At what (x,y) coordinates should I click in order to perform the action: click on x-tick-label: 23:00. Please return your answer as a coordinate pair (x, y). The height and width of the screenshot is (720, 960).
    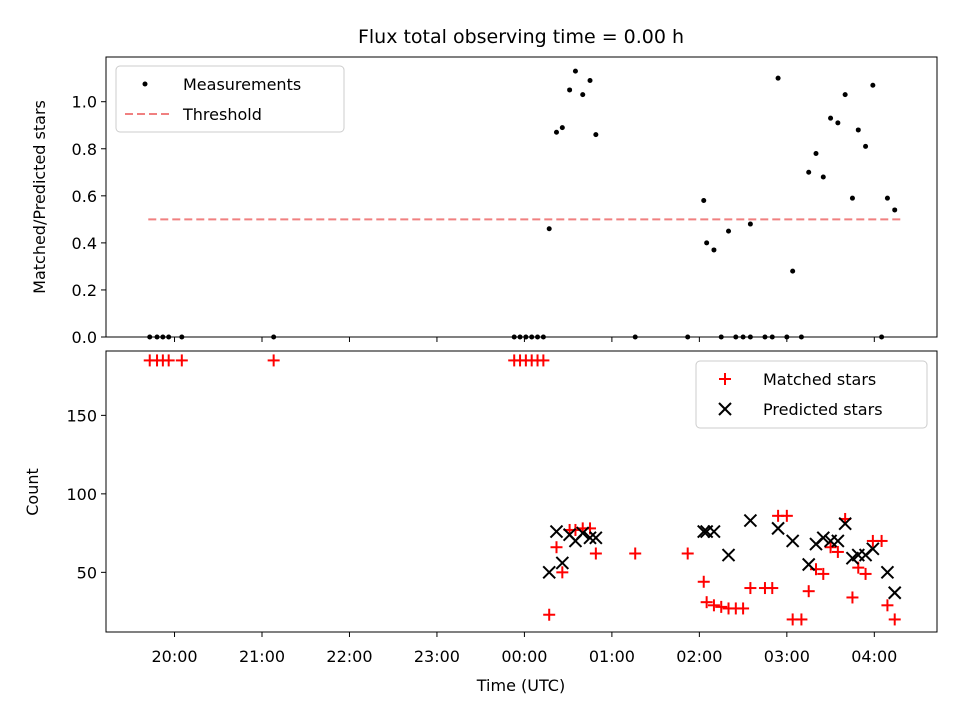
    Looking at the image, I should click on (437, 656).